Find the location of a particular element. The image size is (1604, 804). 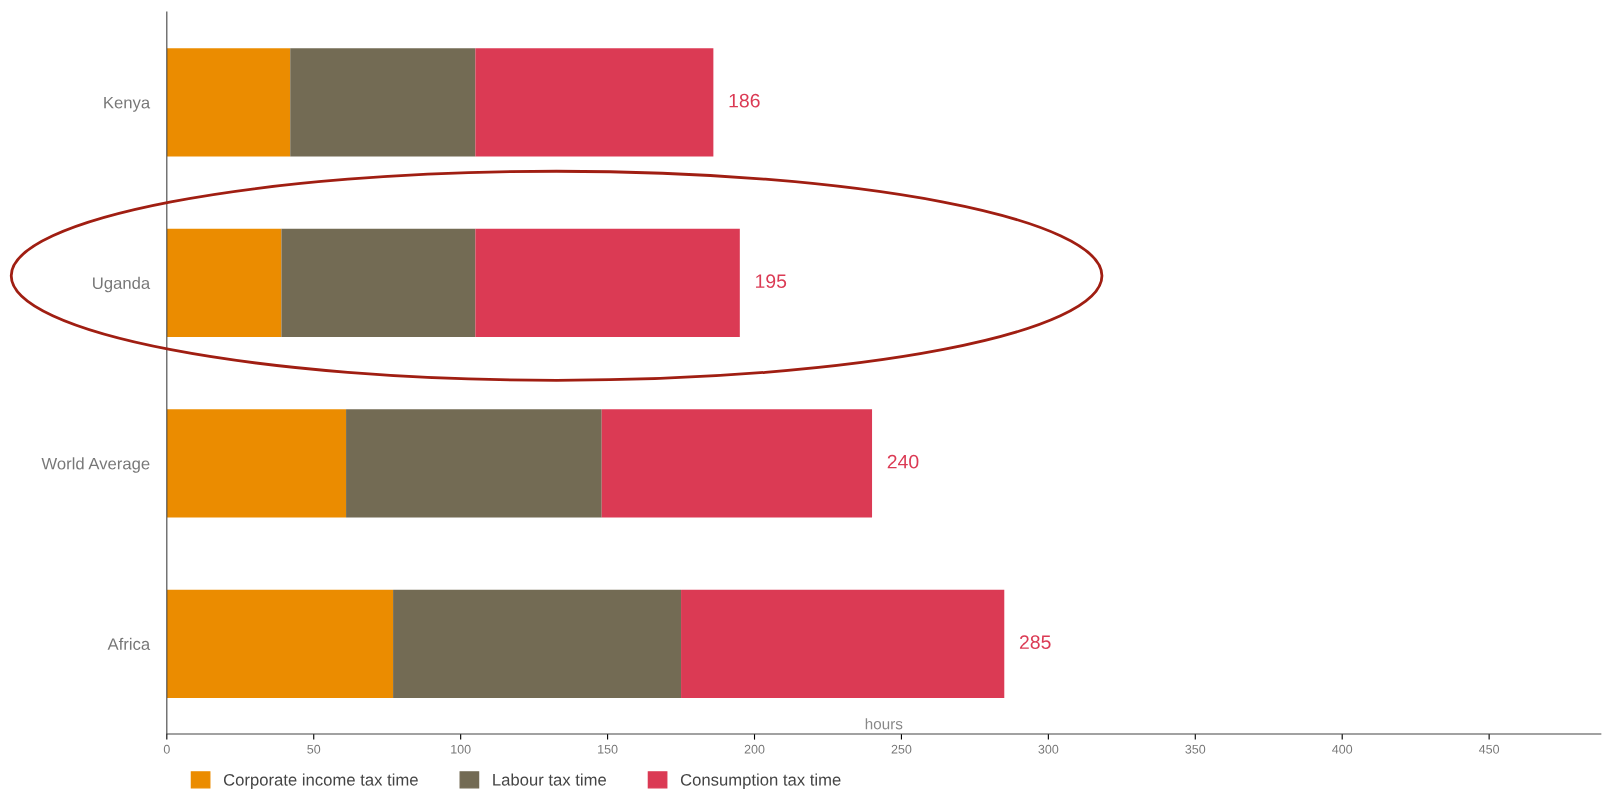

y-tick-label: World Average is located at coordinates (95, 465).